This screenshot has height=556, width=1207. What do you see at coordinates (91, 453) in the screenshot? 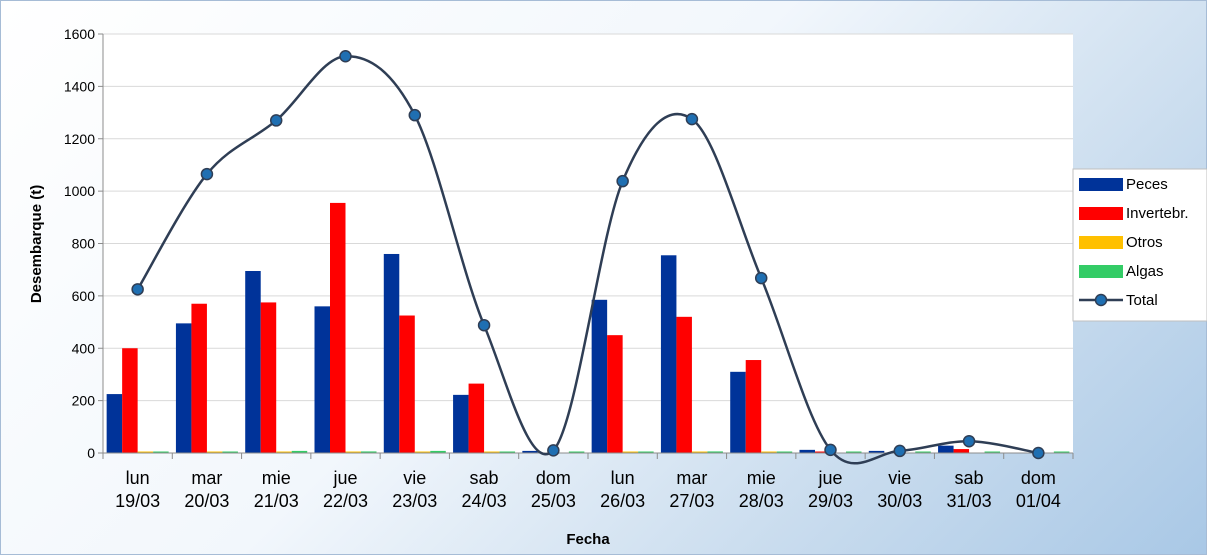
I see `y-tick-label: 0` at bounding box center [91, 453].